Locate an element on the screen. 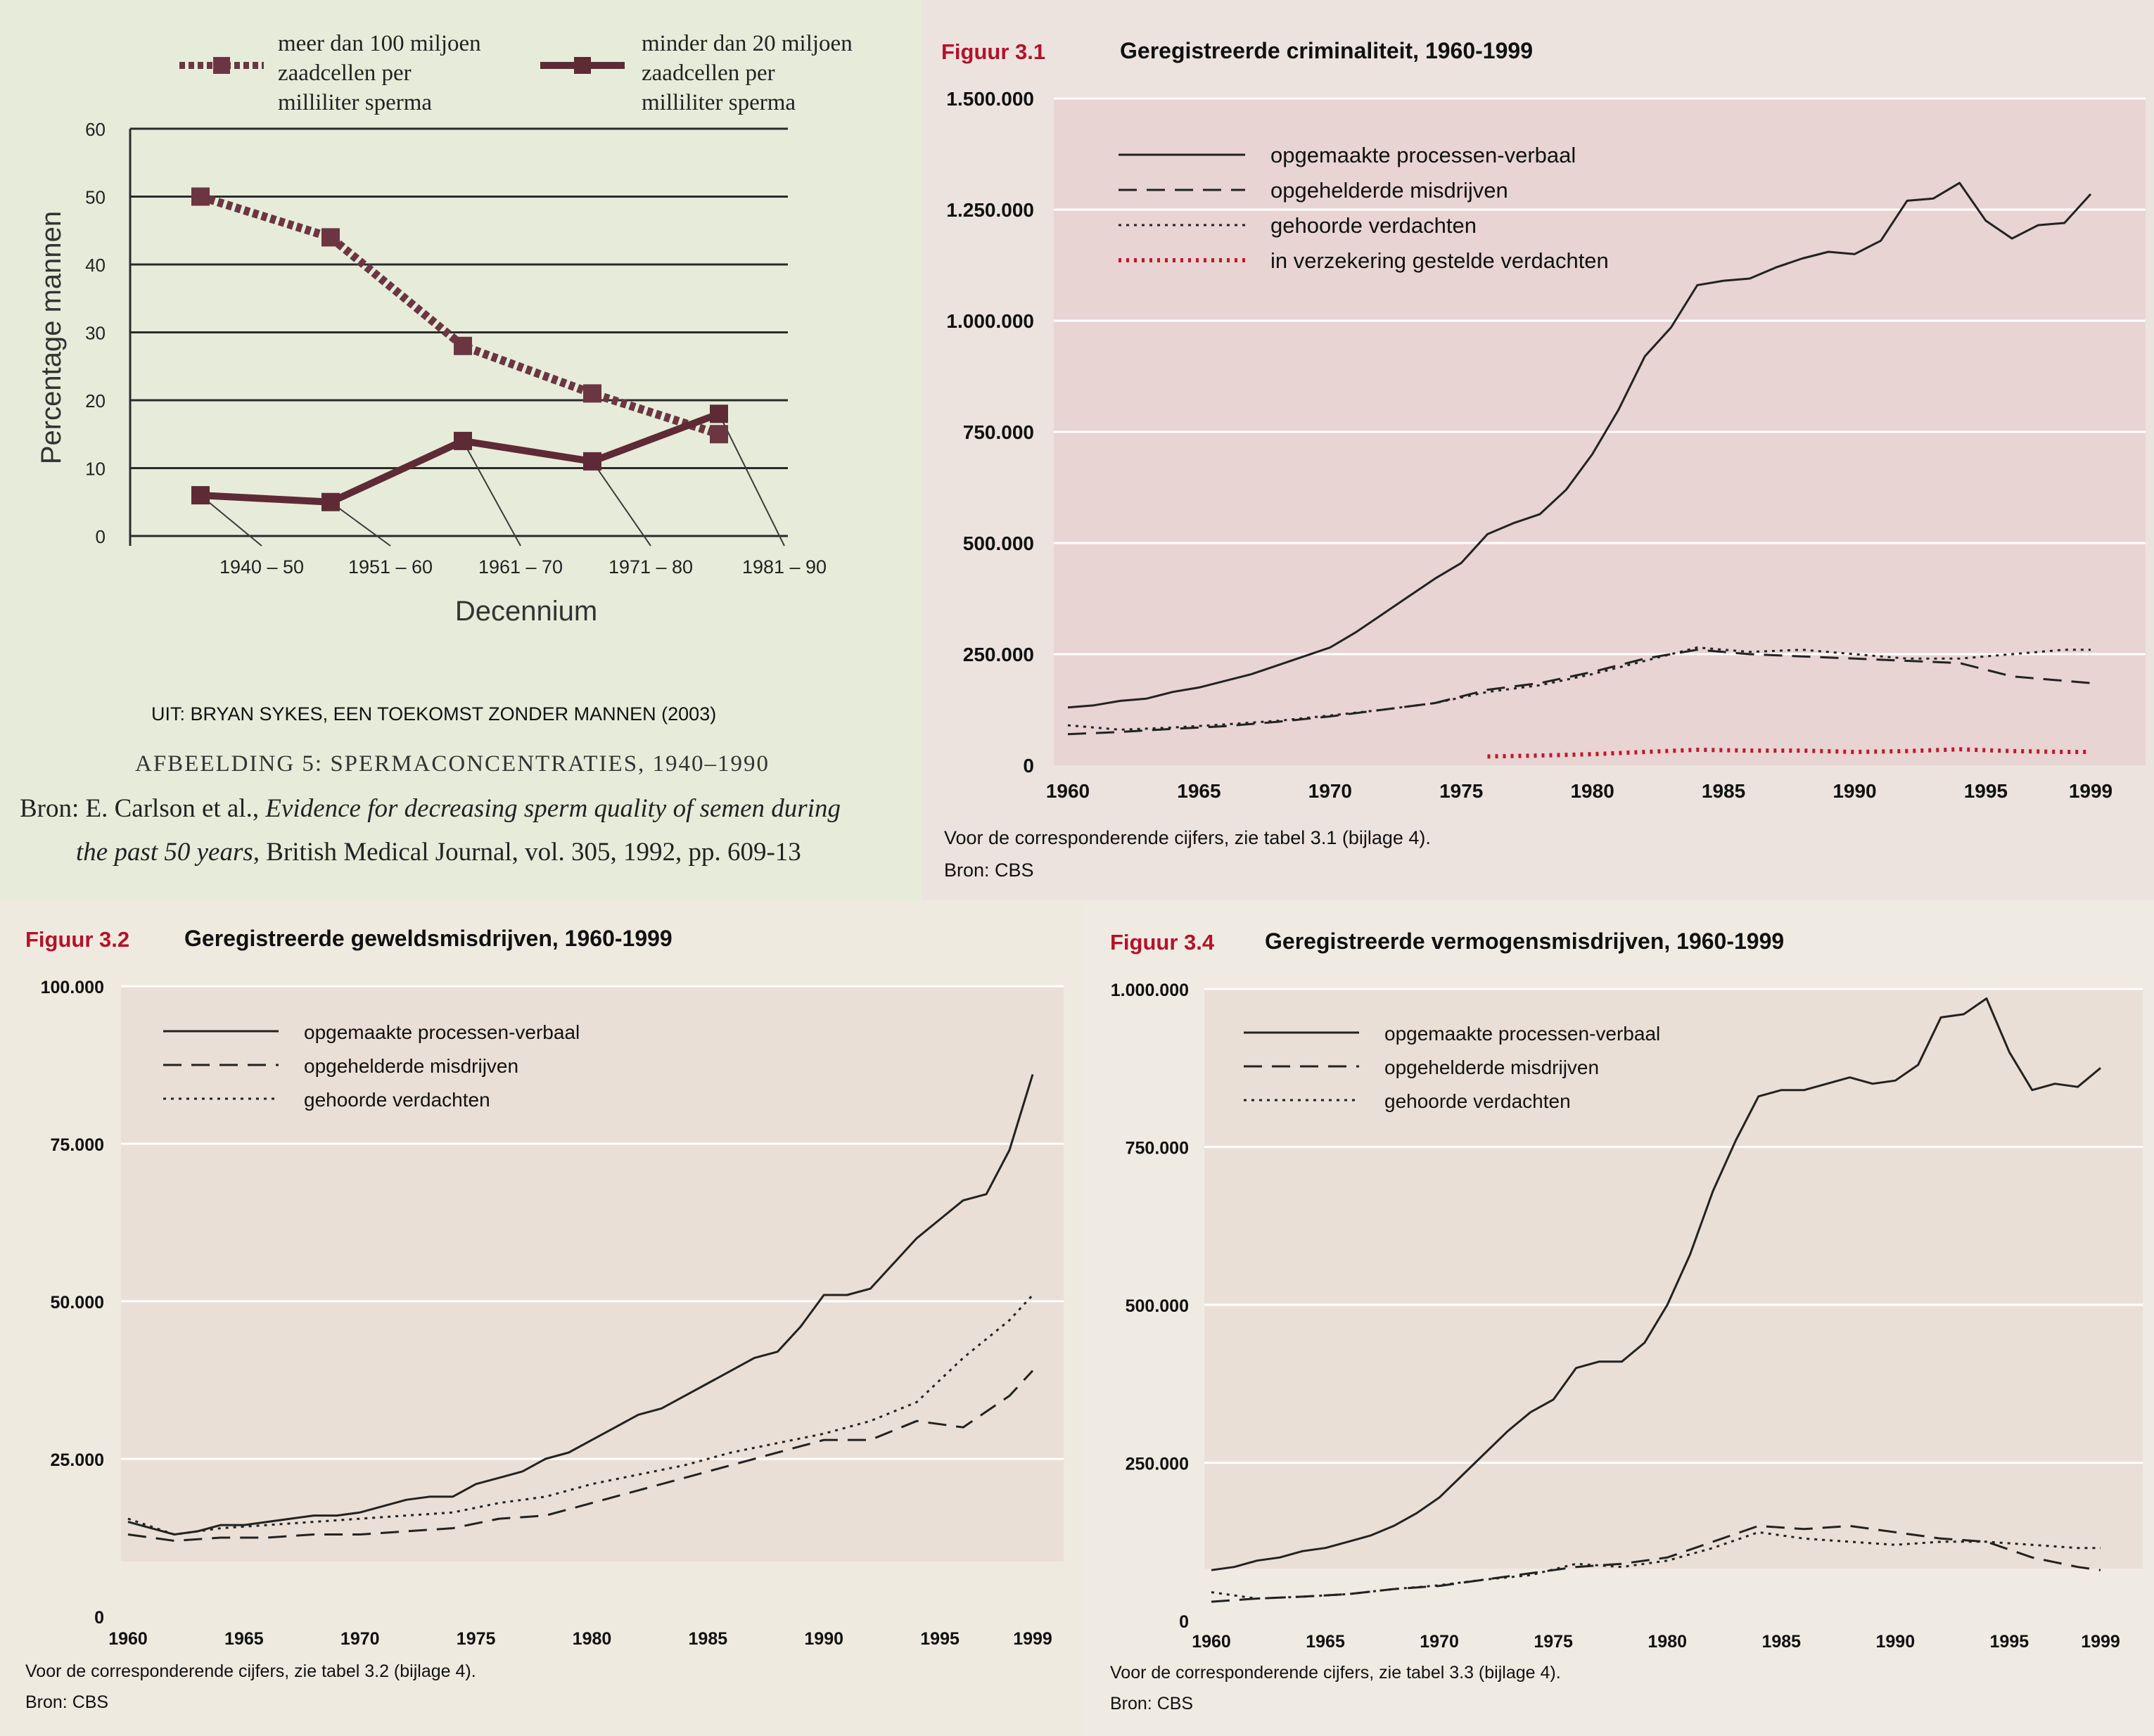  verm-legend-label: opgehelderde misdrijven is located at coordinates (1491, 1067).